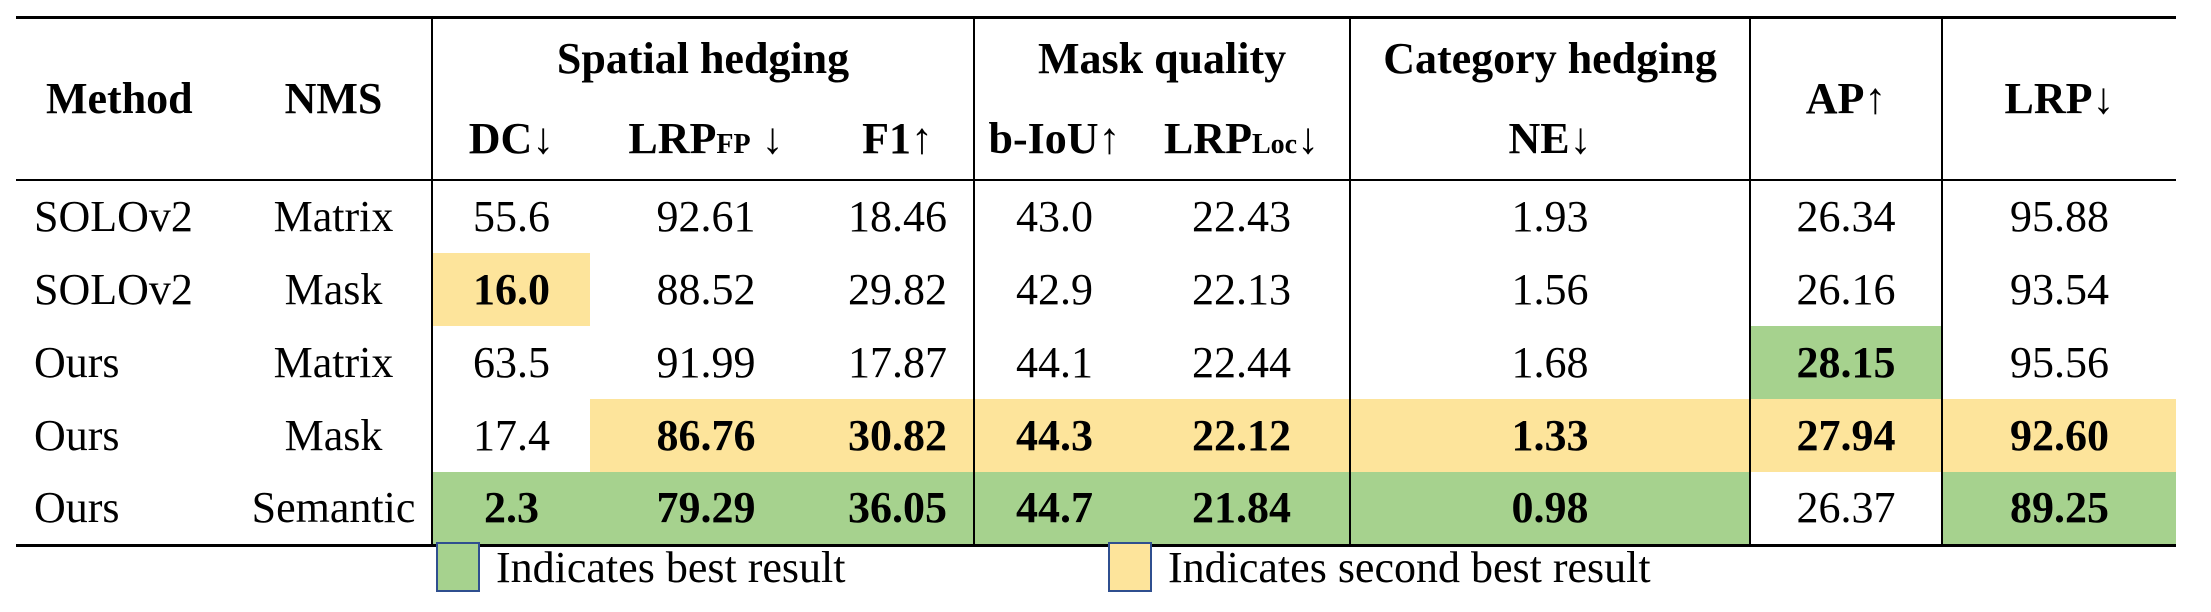 The width and height of the screenshot is (2211, 612). Describe the element at coordinates (898, 362) in the screenshot. I see `cell-f1: 17.87` at that location.